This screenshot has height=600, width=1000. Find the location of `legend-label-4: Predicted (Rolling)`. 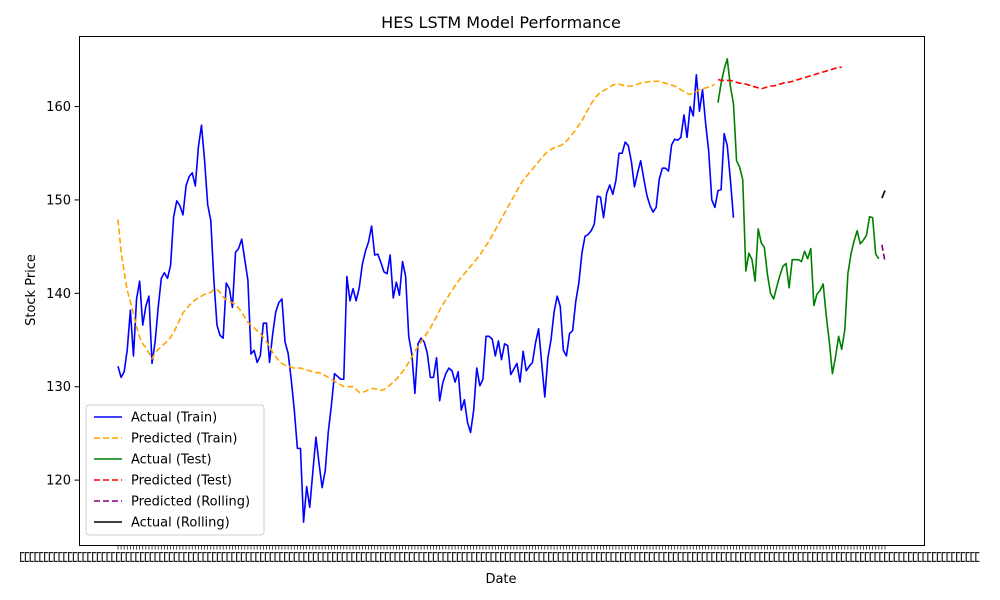

legend-label-4: Predicted (Rolling) is located at coordinates (190, 502).